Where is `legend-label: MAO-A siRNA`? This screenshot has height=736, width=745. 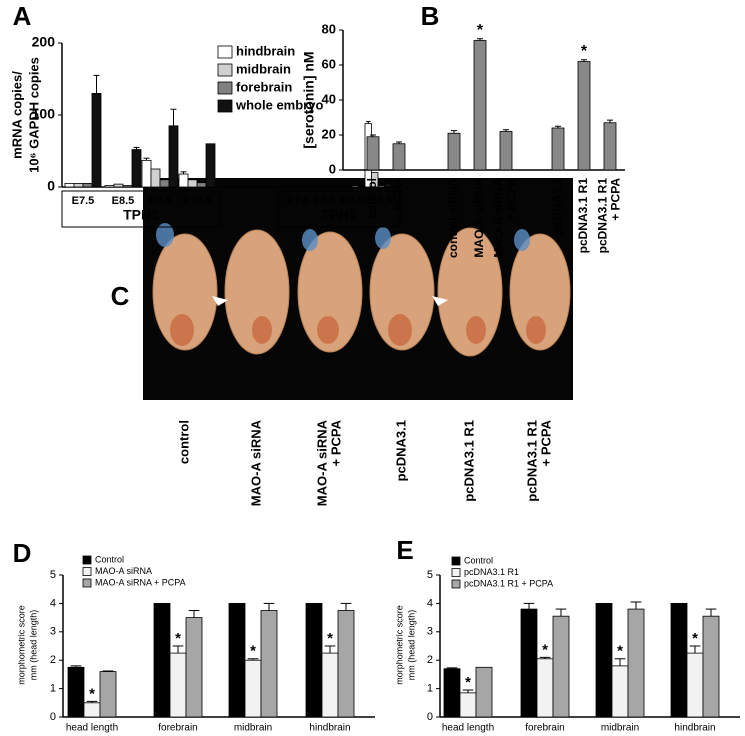 legend-label: MAO-A siRNA is located at coordinates (123, 571).